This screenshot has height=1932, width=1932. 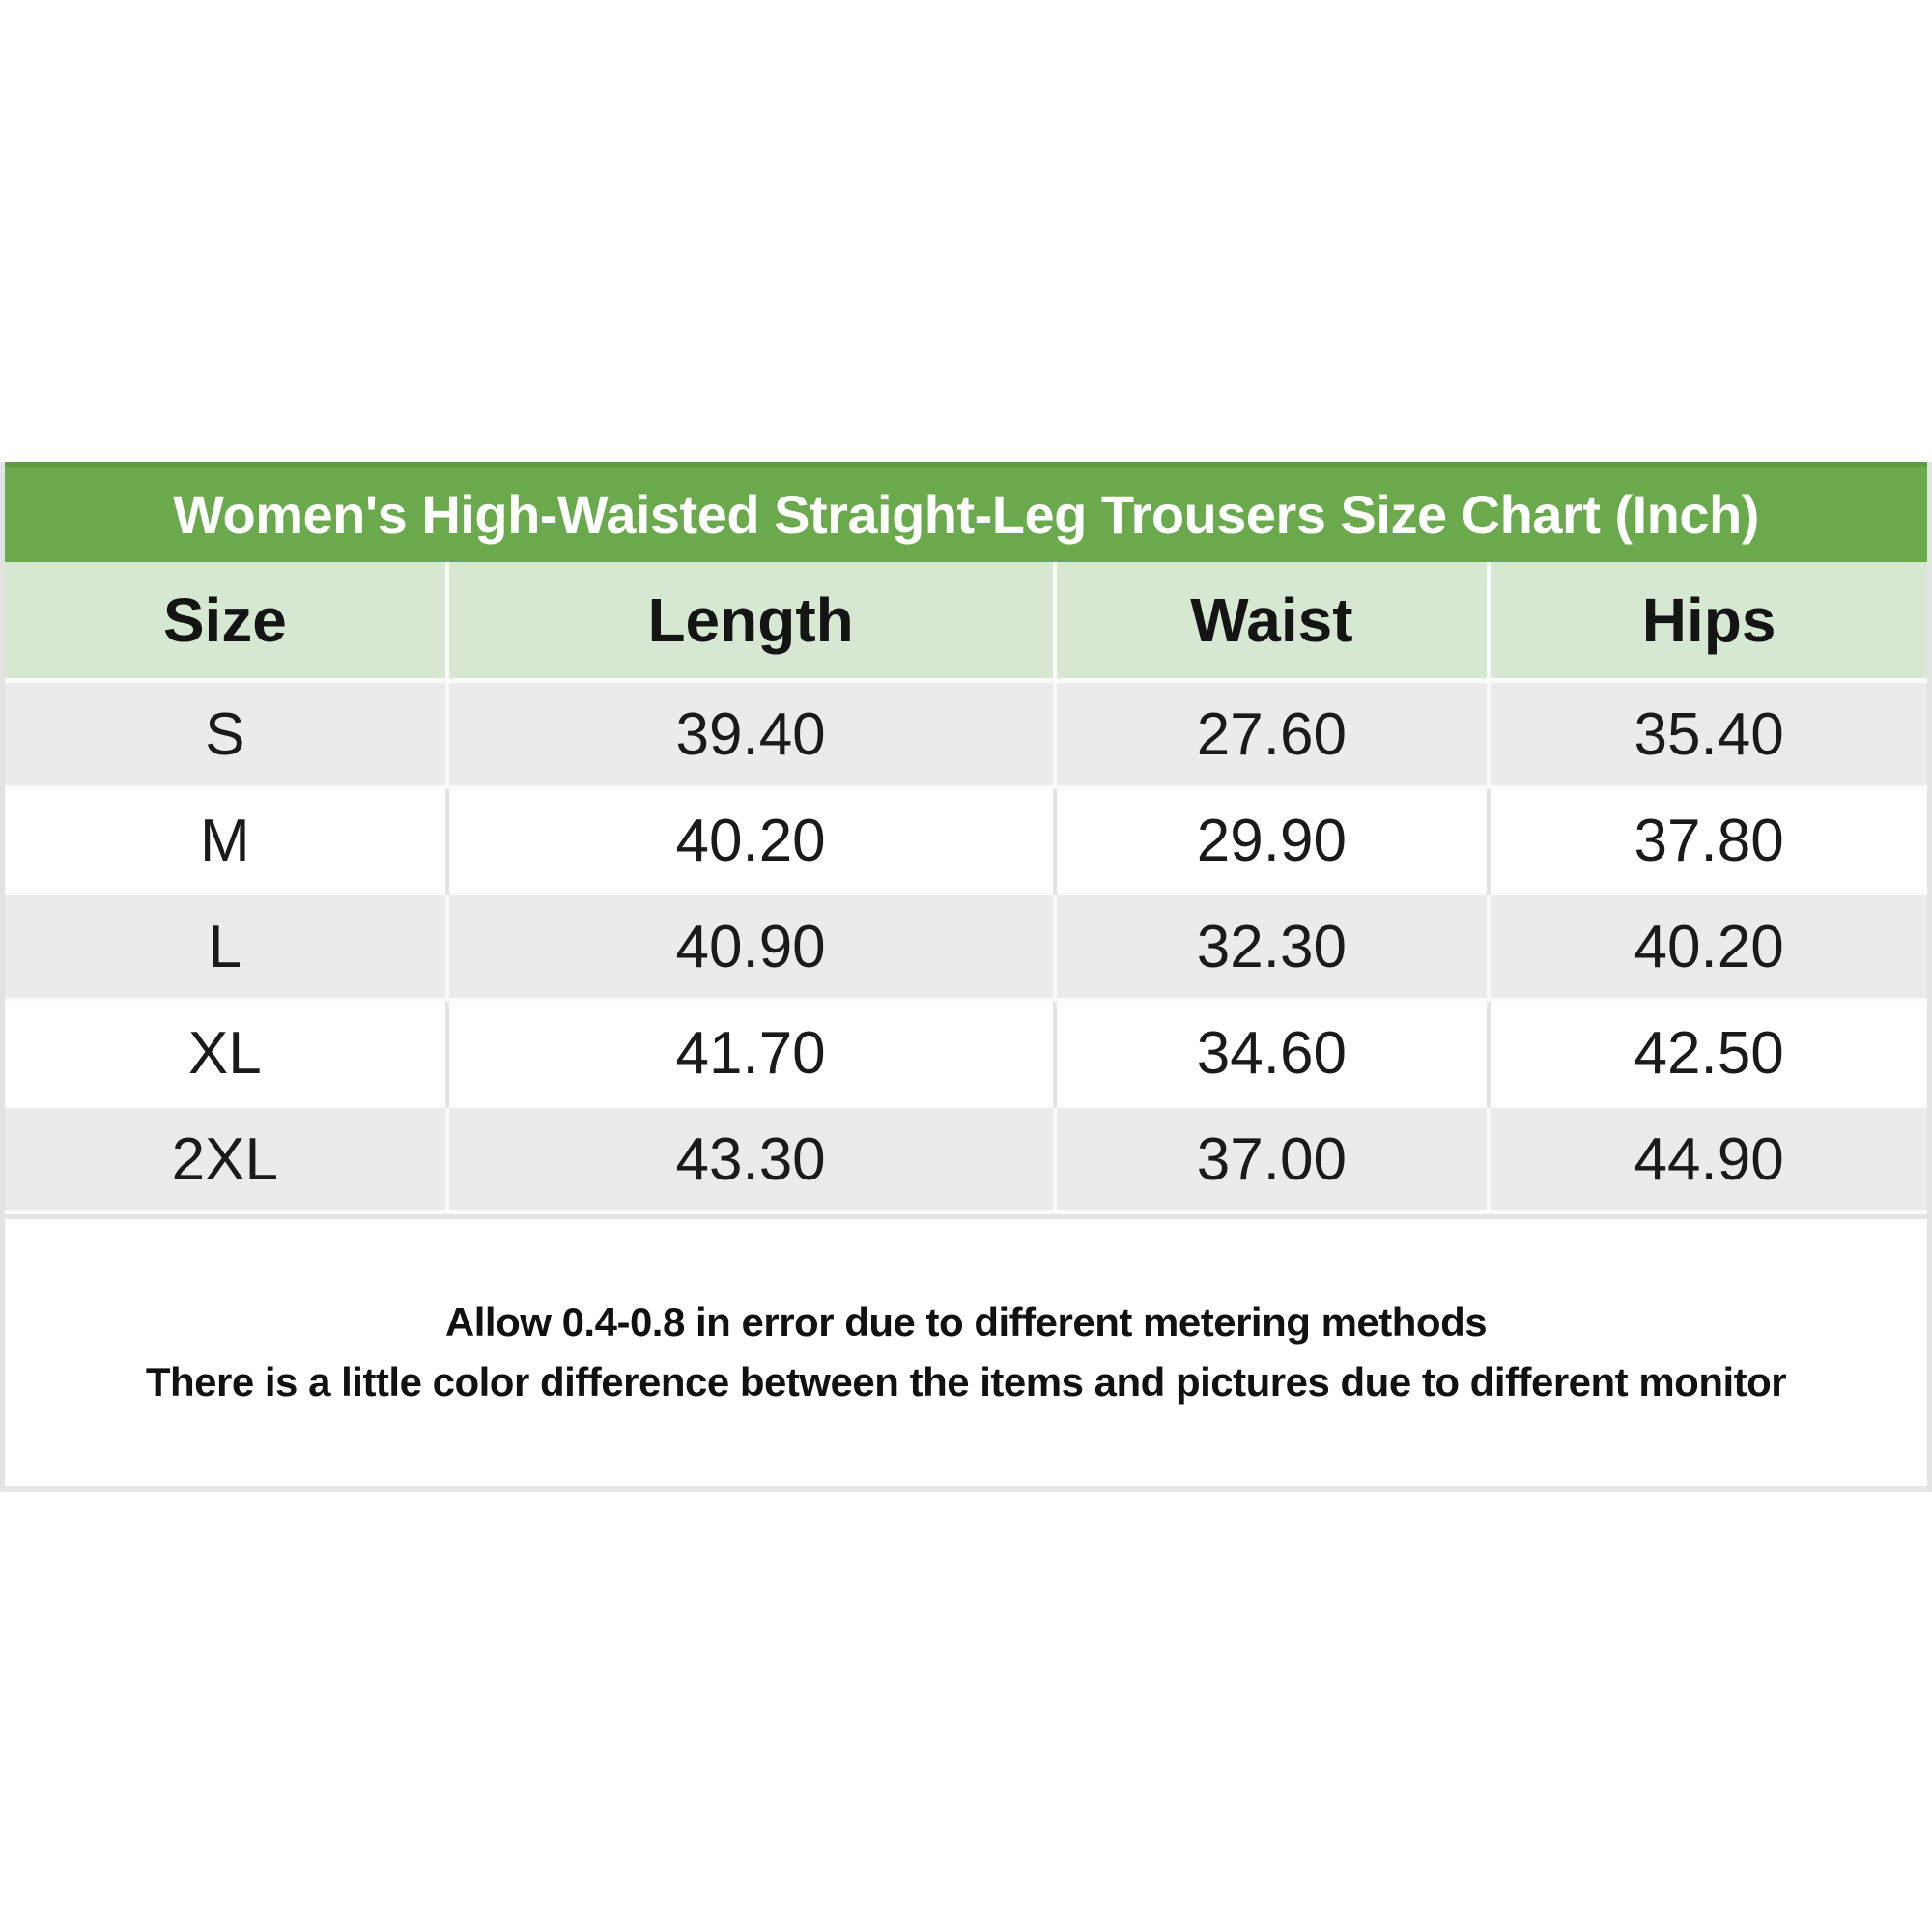 I want to click on cell-size: 2XL, so click(x=226, y=1159).